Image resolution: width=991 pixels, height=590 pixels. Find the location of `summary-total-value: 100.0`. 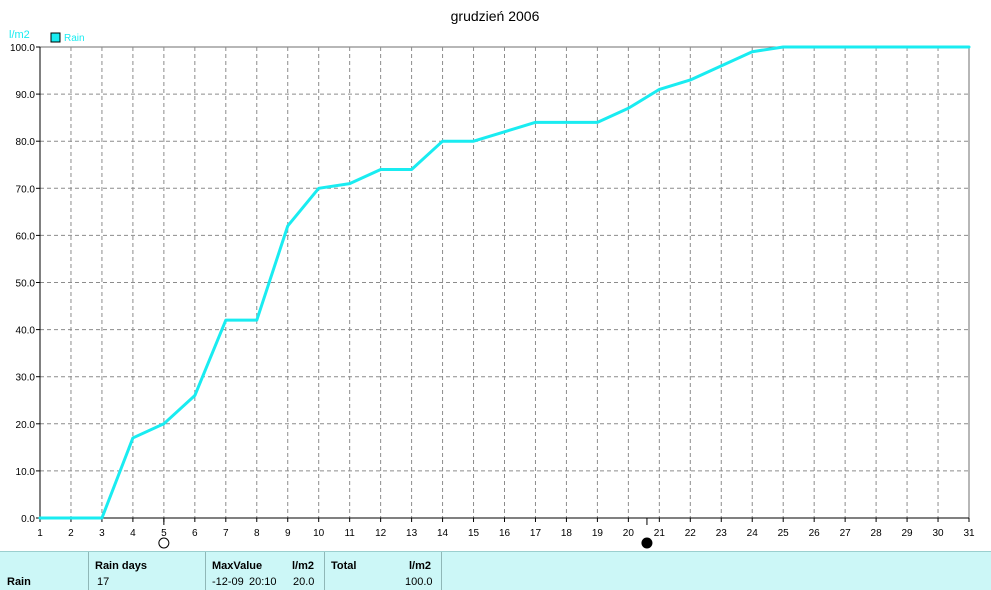

summary-total-value: 100.0 is located at coordinates (419, 582).